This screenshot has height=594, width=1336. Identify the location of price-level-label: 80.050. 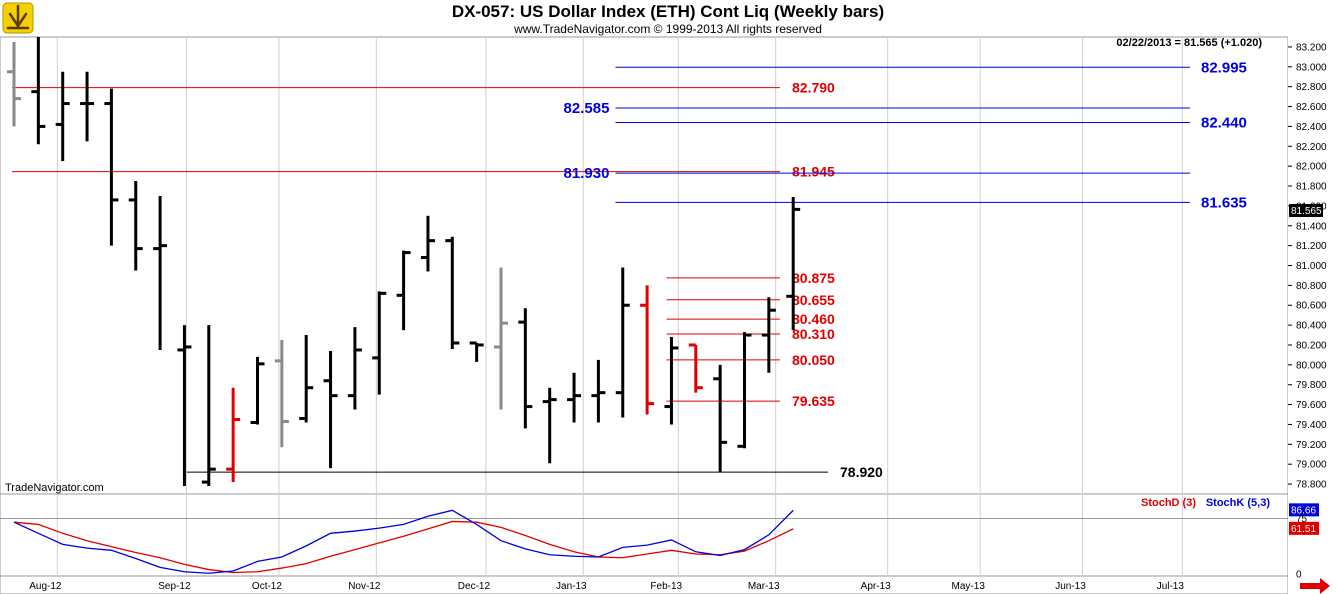
(813, 360).